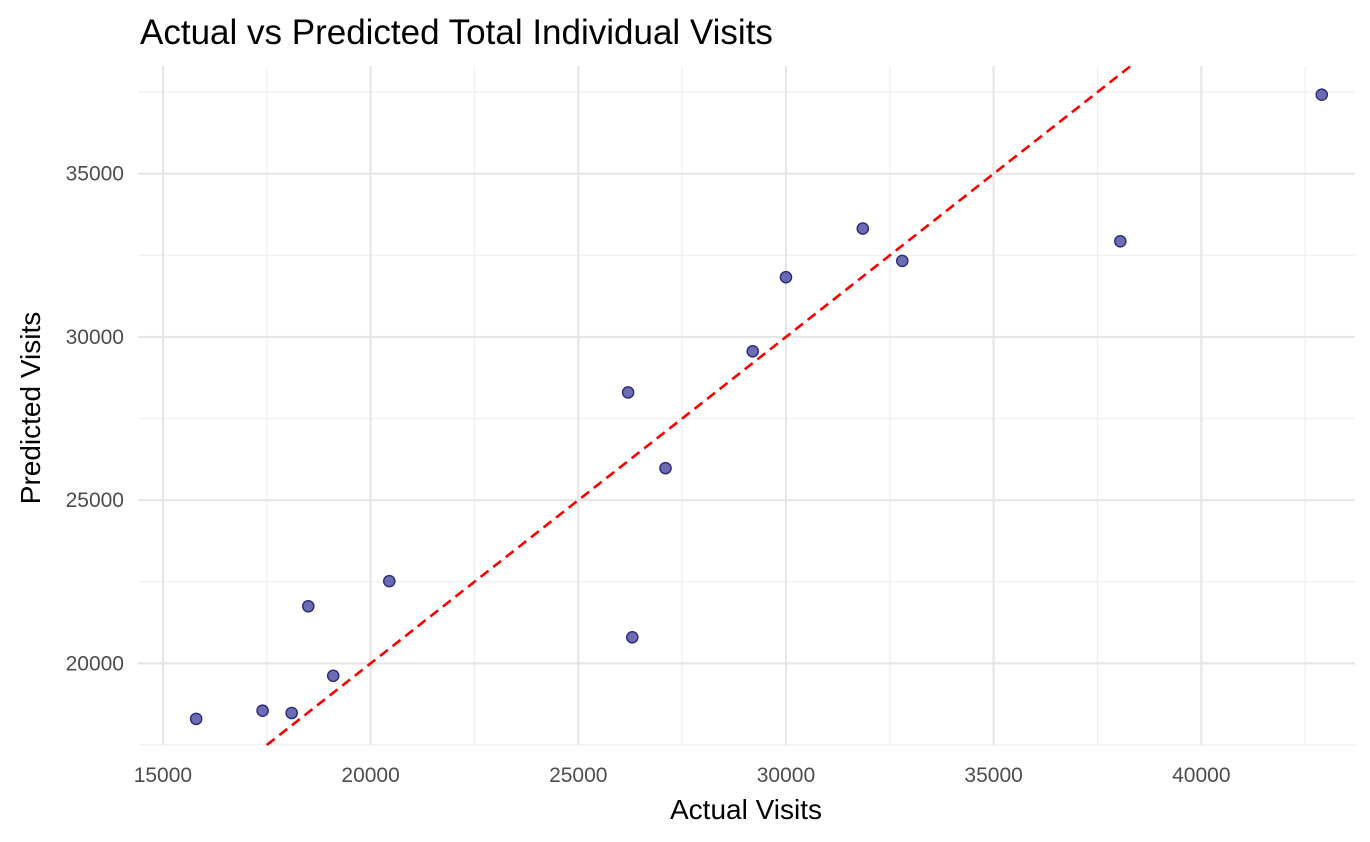 Image resolution: width=1370 pixels, height=842 pixels. What do you see at coordinates (682, 775) in the screenshot?
I see `x-tick-labels: 15000 20000 25000 30000 35000 40000` at bounding box center [682, 775].